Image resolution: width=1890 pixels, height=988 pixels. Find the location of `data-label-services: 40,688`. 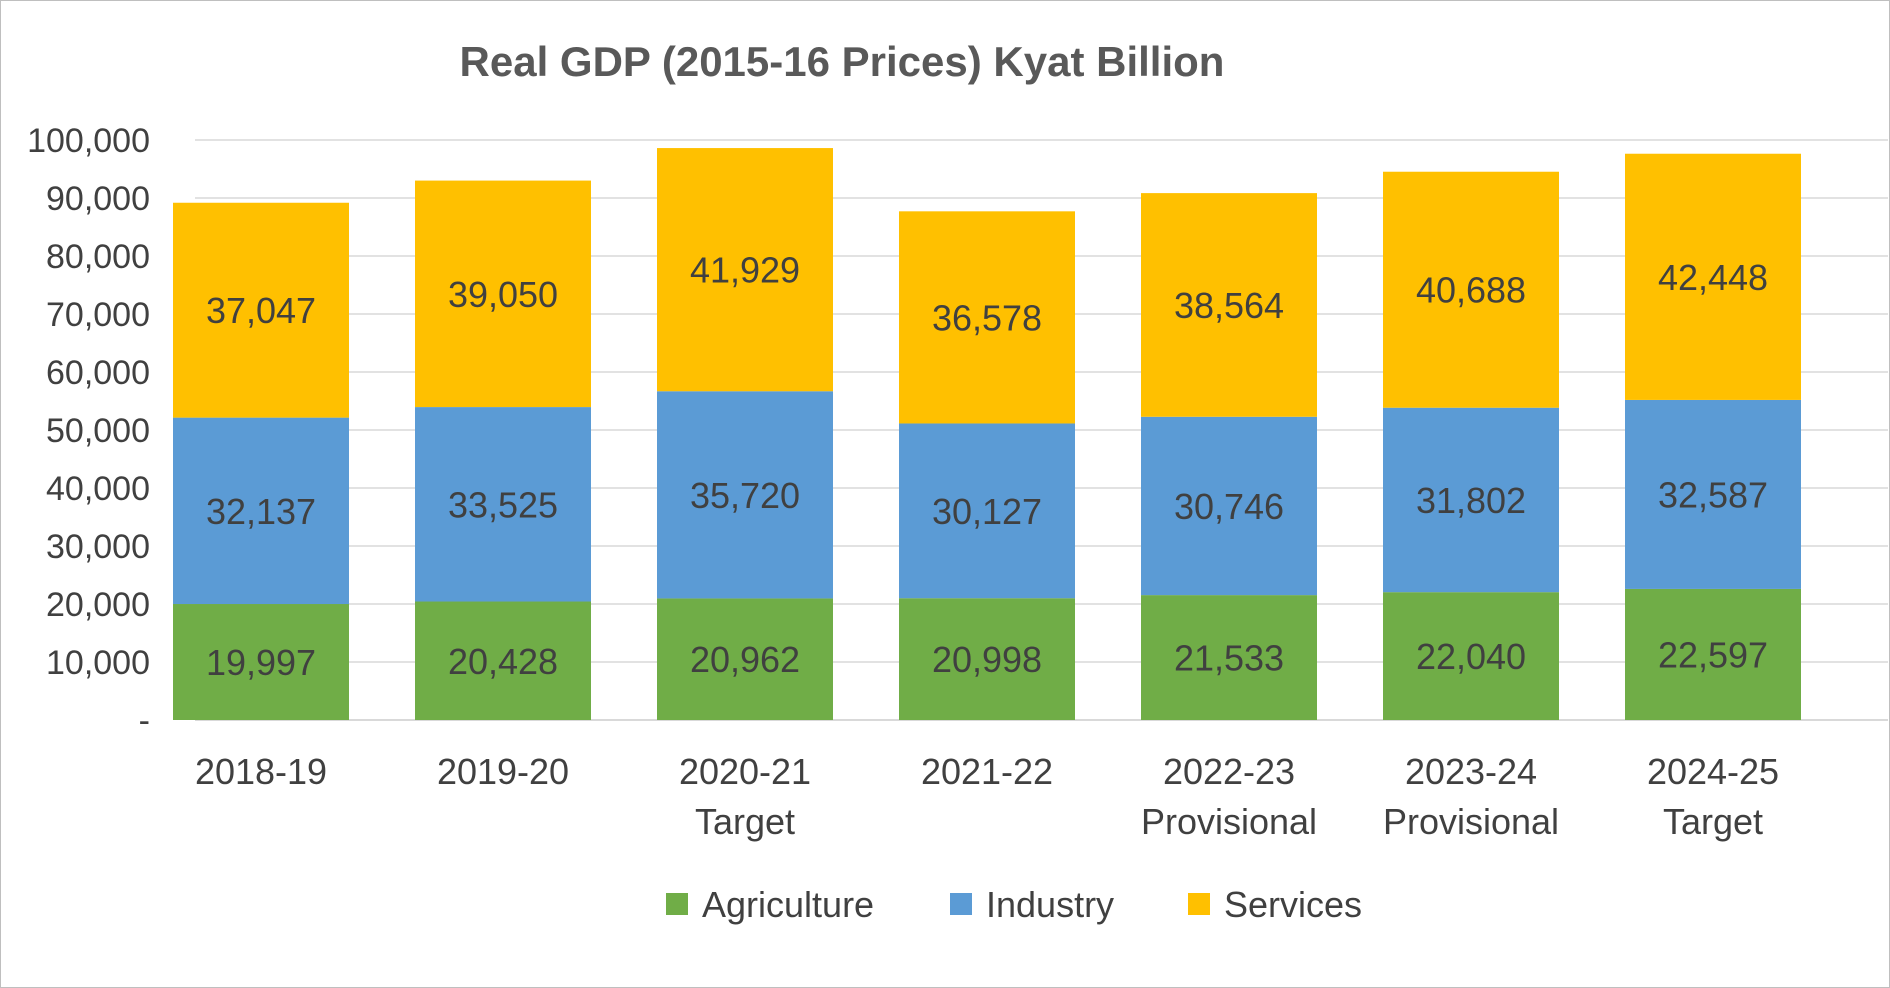

data-label-services: 40,688 is located at coordinates (1471, 290).